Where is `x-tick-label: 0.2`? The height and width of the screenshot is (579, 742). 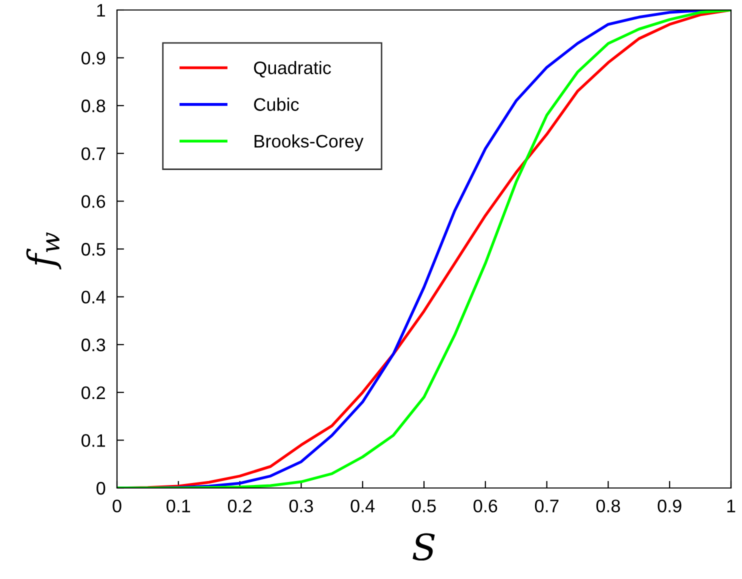
x-tick-label: 0.2 is located at coordinates (240, 506).